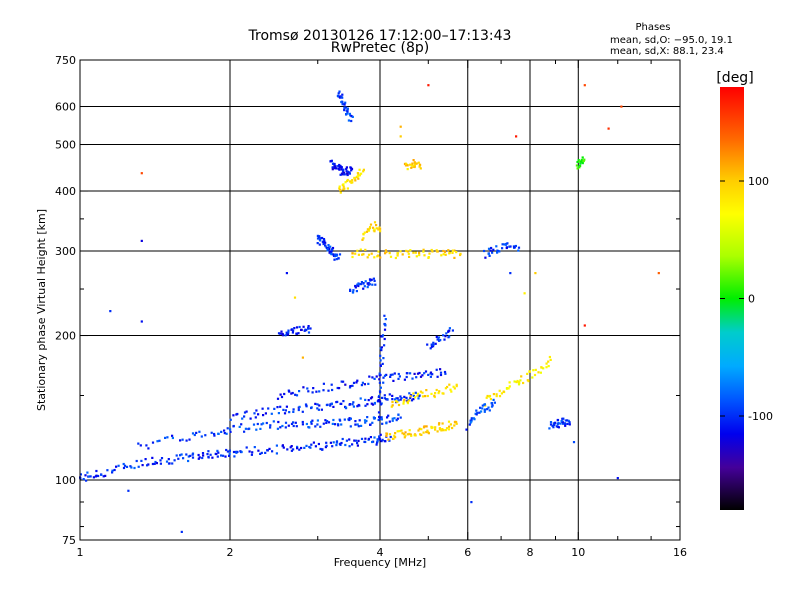  Describe the element at coordinates (65, 107) in the screenshot. I see `y-tick-label: 600` at that location.